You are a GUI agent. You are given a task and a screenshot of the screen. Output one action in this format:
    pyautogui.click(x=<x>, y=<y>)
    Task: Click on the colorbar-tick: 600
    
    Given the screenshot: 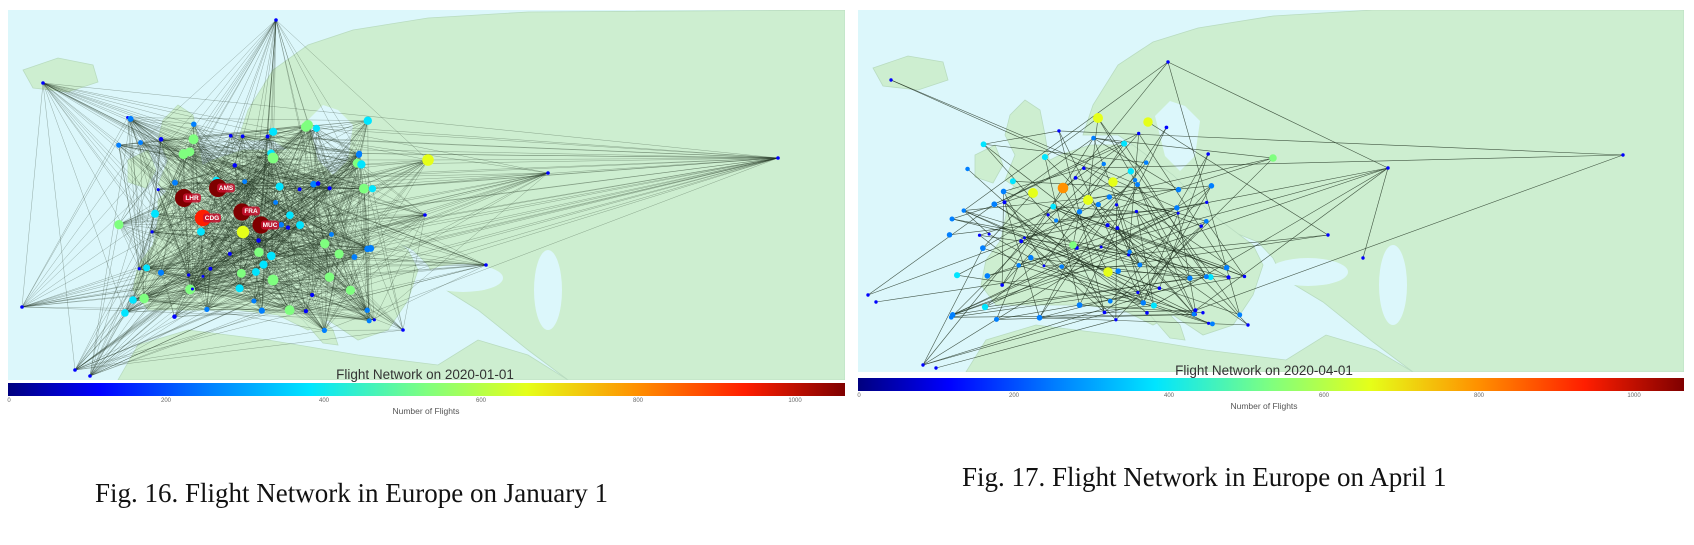 What is the action you would take?
    pyautogui.click(x=1324, y=396)
    